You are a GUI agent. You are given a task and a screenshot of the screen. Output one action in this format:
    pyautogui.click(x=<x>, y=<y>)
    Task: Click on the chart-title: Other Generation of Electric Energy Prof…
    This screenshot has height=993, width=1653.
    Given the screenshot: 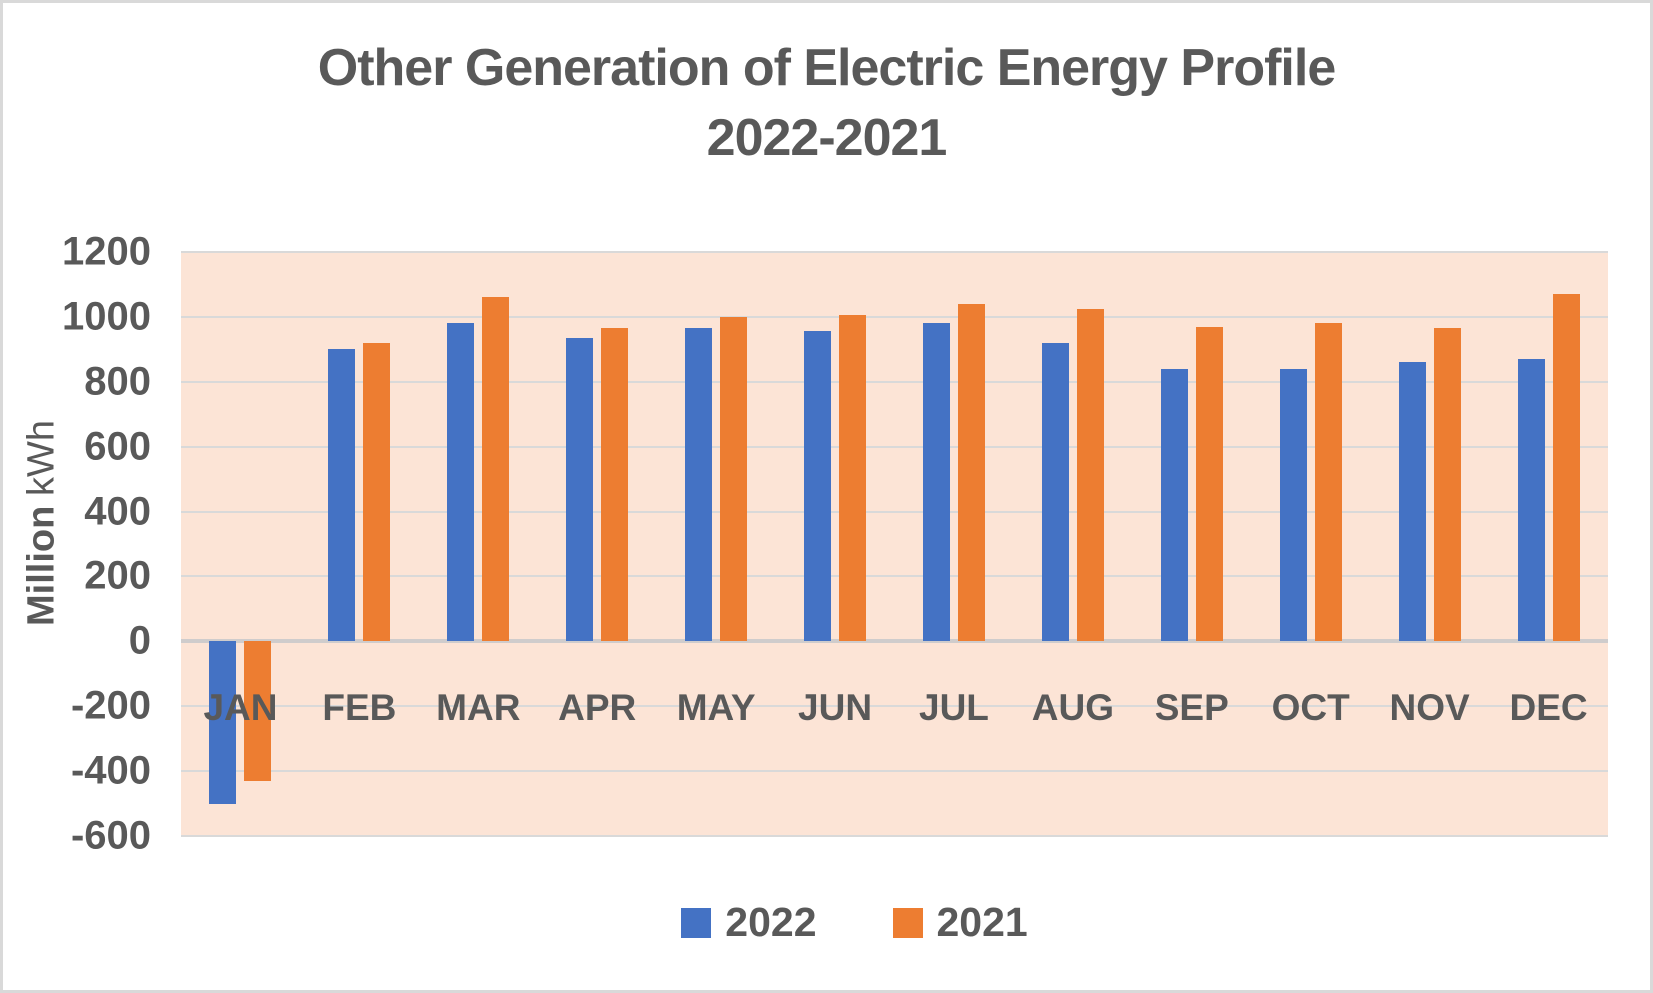 What is the action you would take?
    pyautogui.click(x=826, y=103)
    